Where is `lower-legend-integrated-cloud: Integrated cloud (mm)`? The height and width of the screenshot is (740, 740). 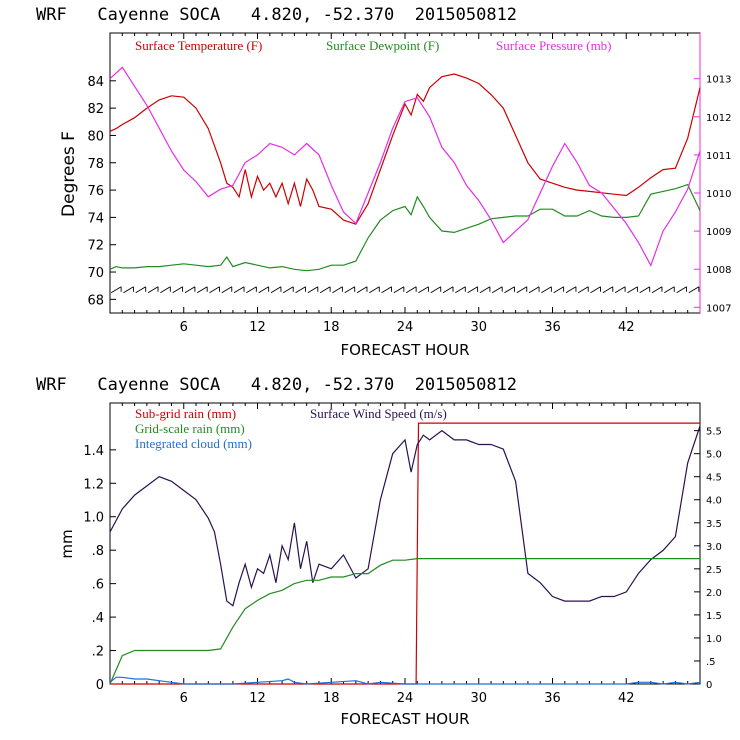 lower-legend-integrated-cloud: Integrated cloud (mm) is located at coordinates (193, 443).